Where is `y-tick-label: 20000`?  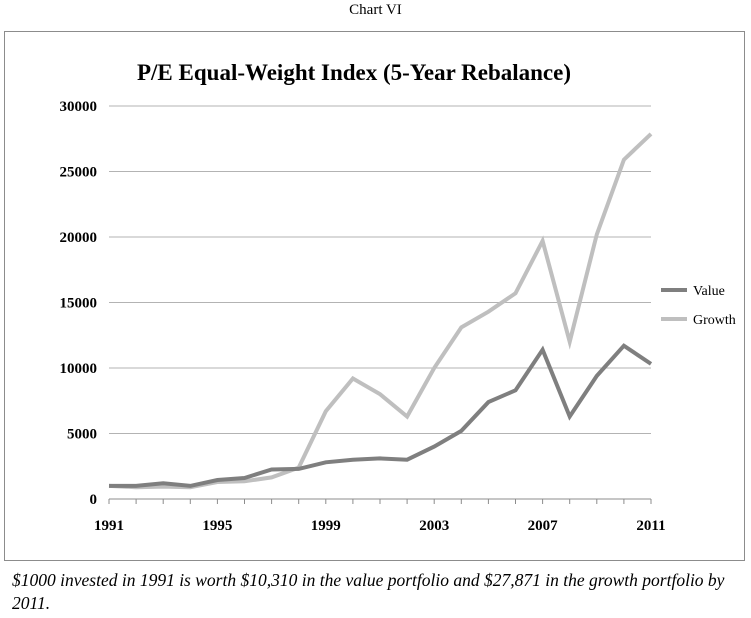 y-tick-label: 20000 is located at coordinates (79, 238).